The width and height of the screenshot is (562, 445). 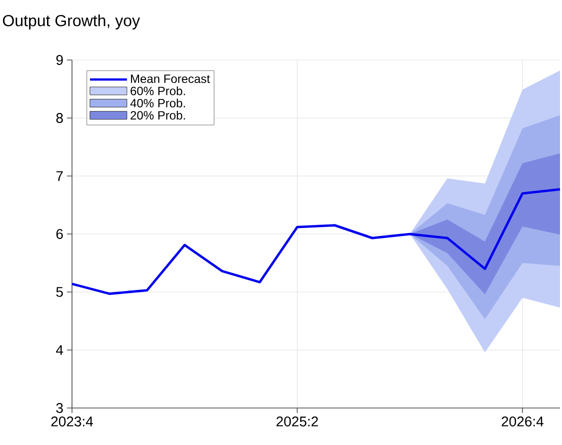 I want to click on x-tick-label: 2026:4, so click(x=523, y=421).